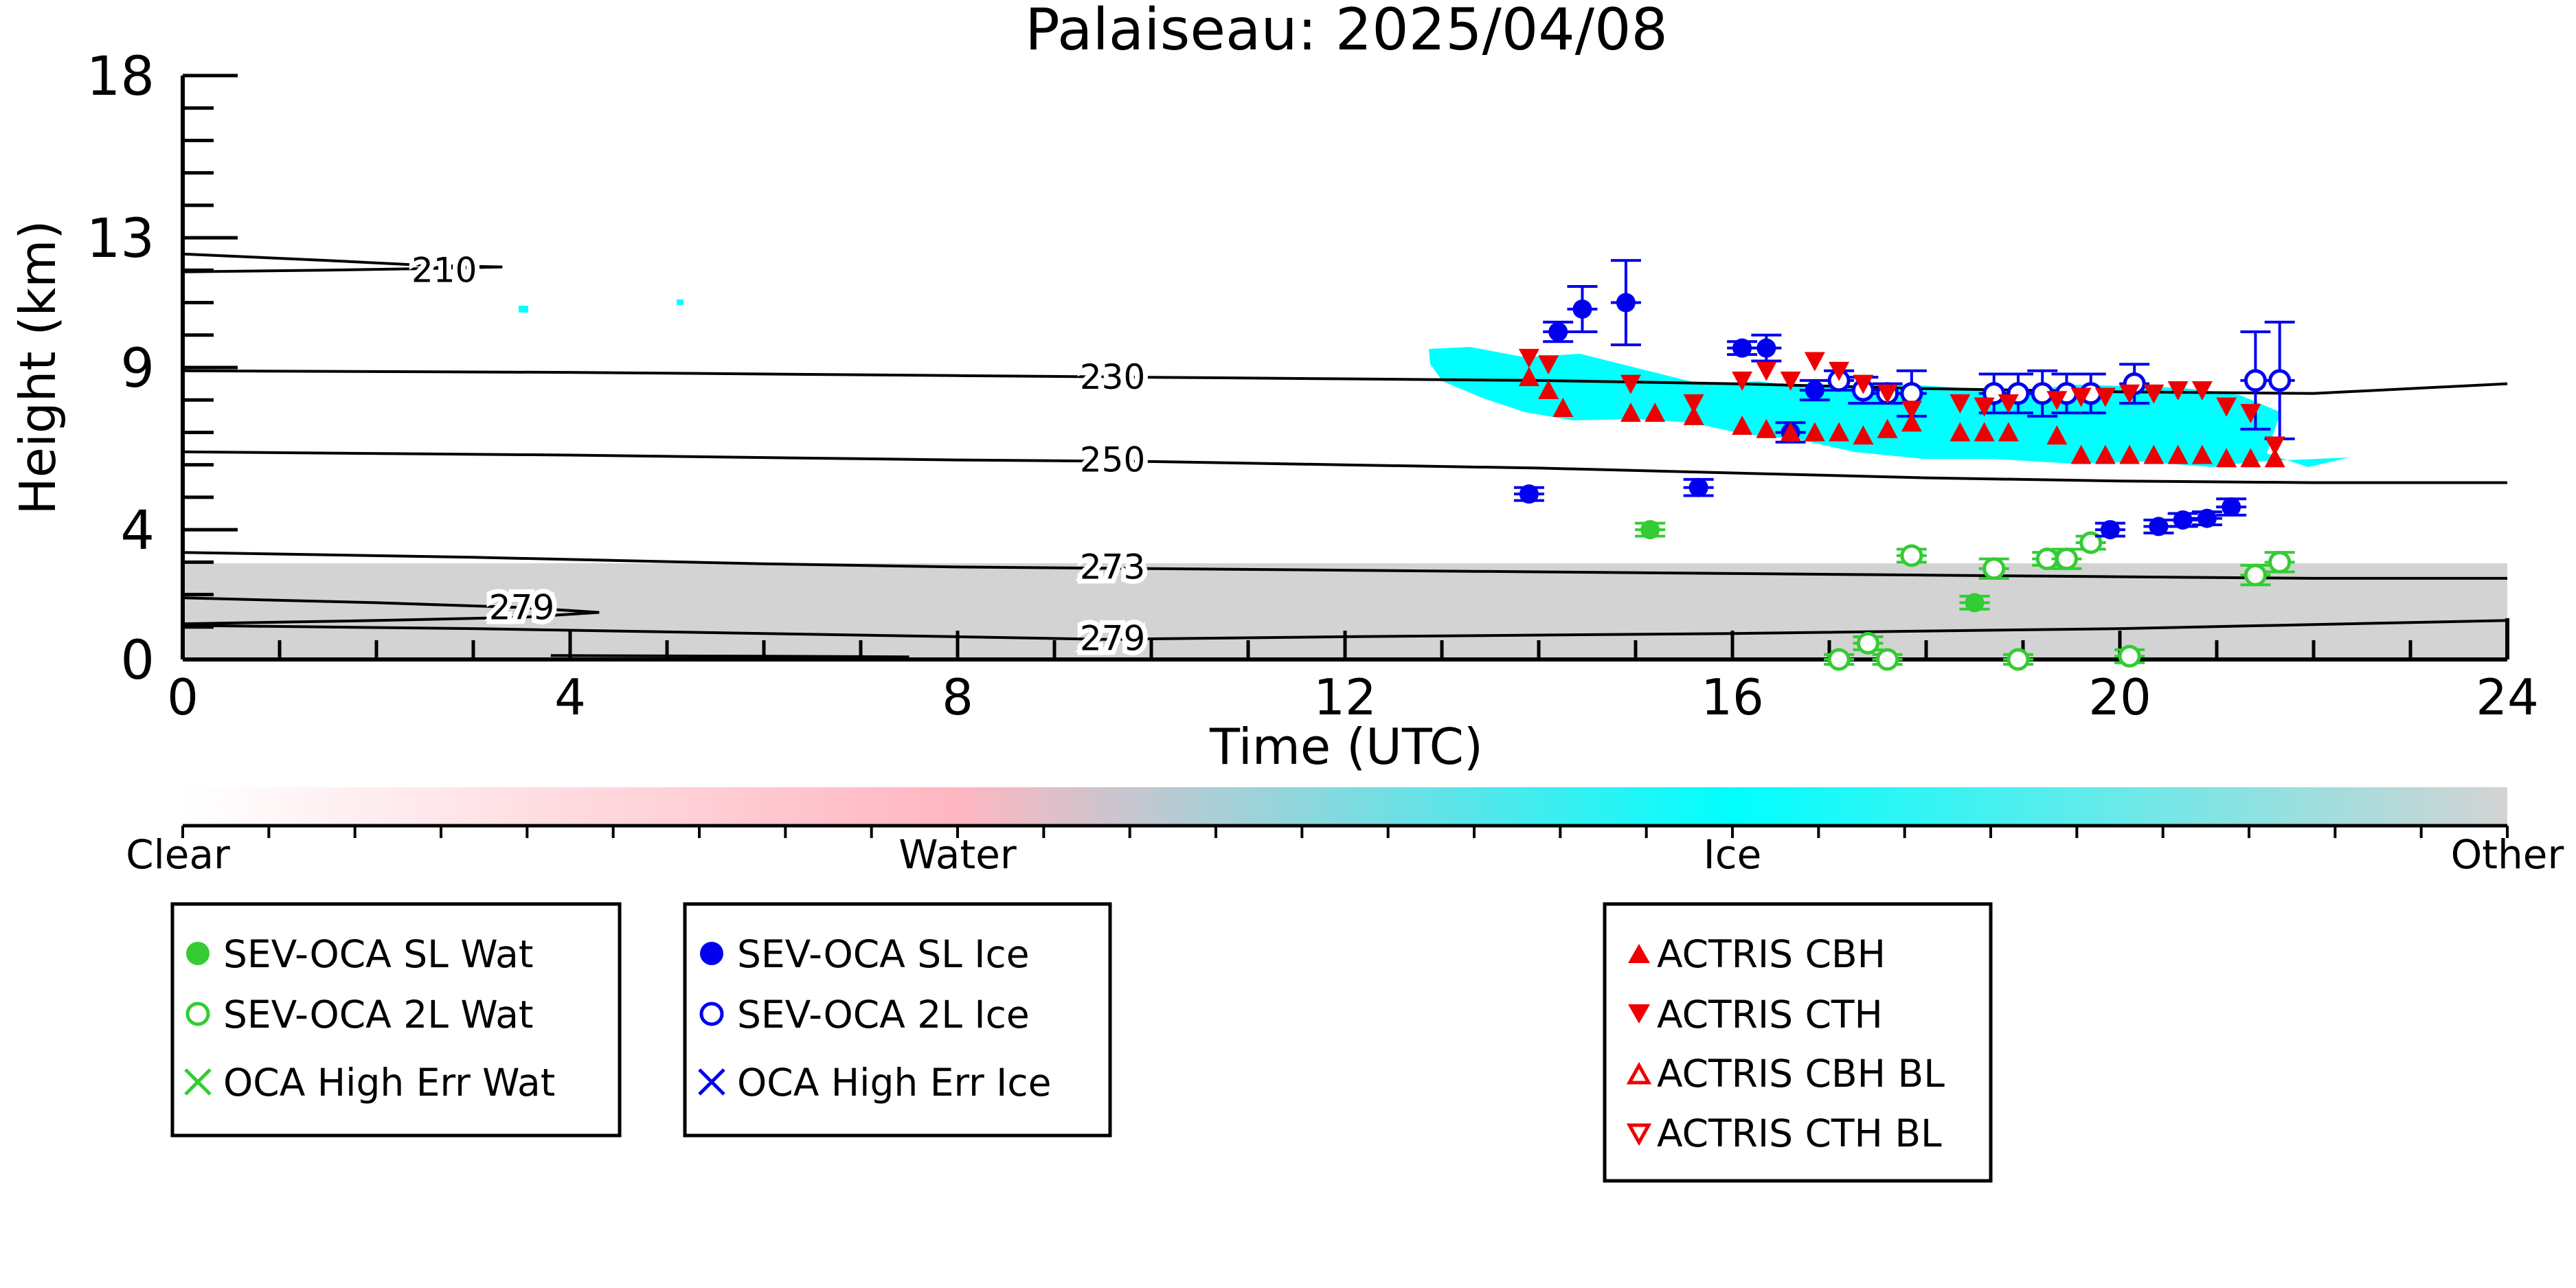  What do you see at coordinates (1558, 332) in the screenshot?
I see `marker-s3-p1` at bounding box center [1558, 332].